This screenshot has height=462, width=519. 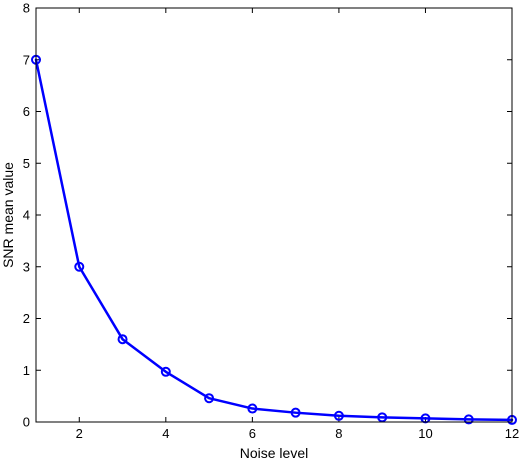 What do you see at coordinates (8, 215) in the screenshot?
I see `y-axis-title: SNR mean value` at bounding box center [8, 215].